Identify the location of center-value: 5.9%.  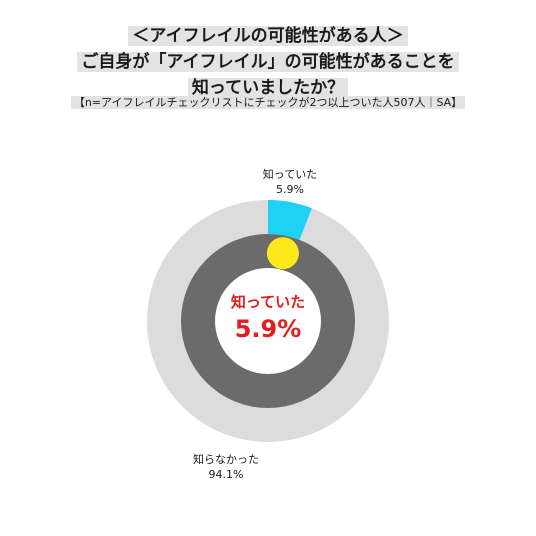
(268, 329).